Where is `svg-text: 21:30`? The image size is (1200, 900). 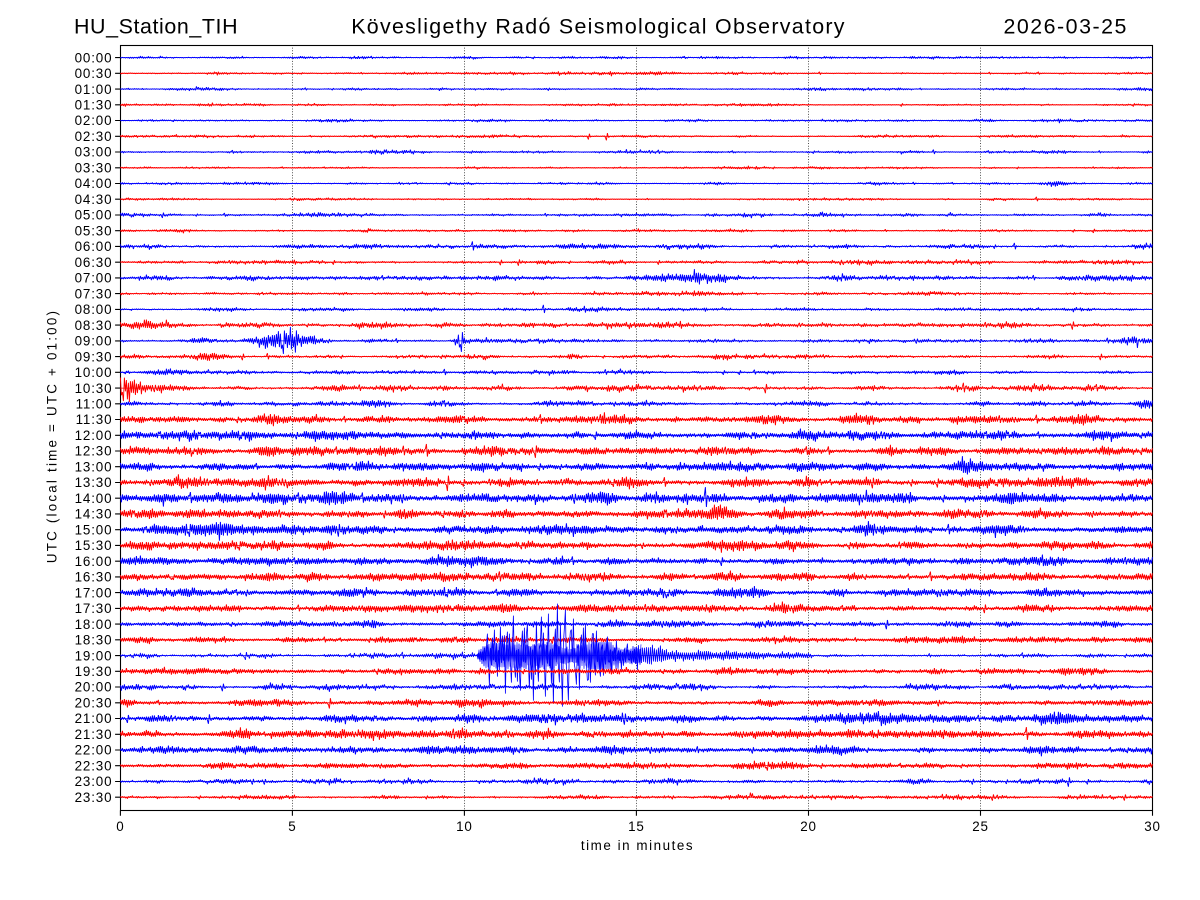 svg-text: 21:30 is located at coordinates (94, 734).